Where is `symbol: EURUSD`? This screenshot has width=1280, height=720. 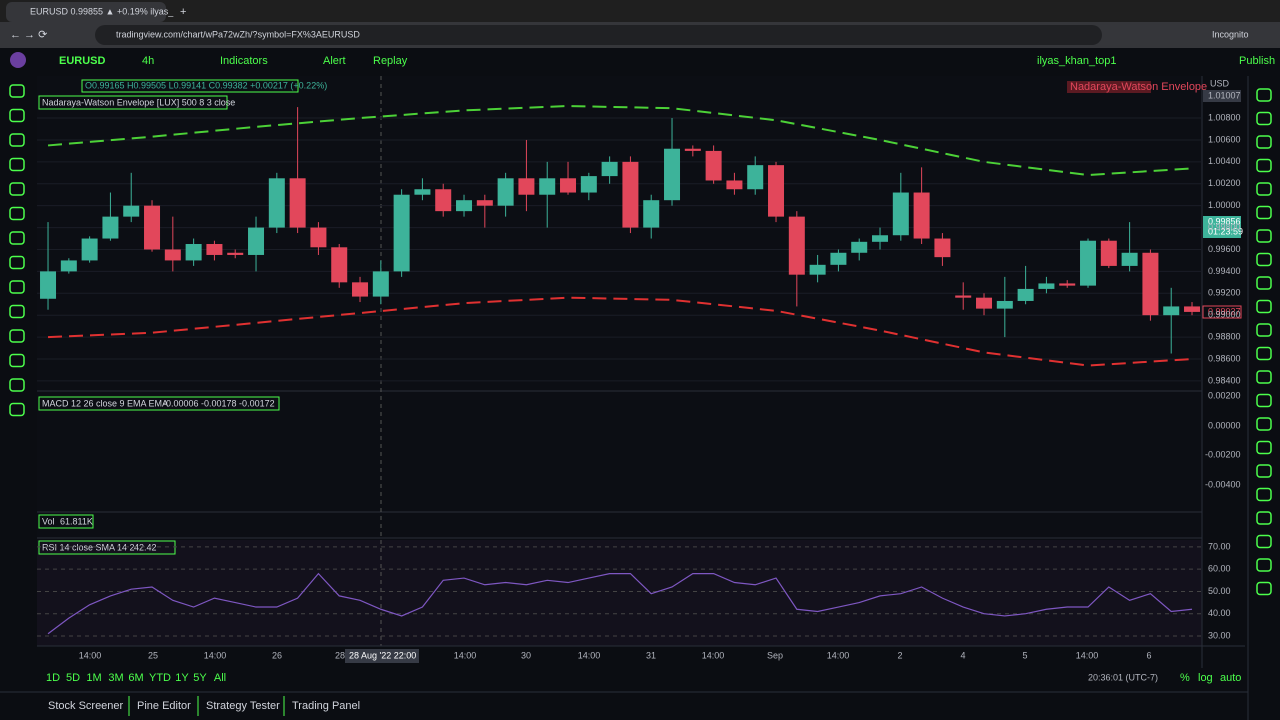
symbol: EURUSD is located at coordinates (82, 61).